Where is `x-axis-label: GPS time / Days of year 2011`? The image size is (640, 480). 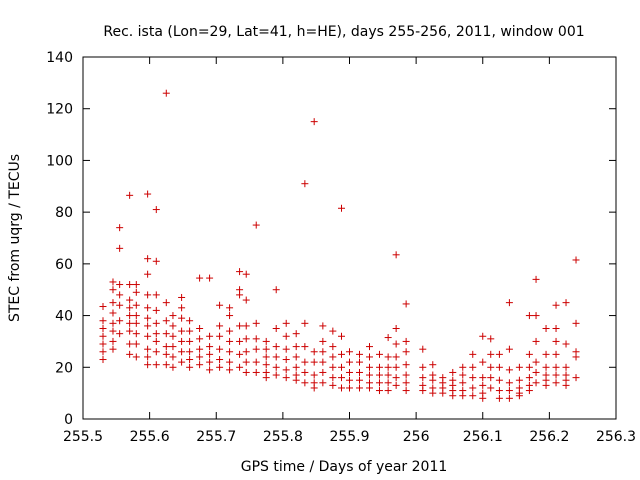 x-axis-label: GPS time / Days of year 2011 is located at coordinates (344, 467).